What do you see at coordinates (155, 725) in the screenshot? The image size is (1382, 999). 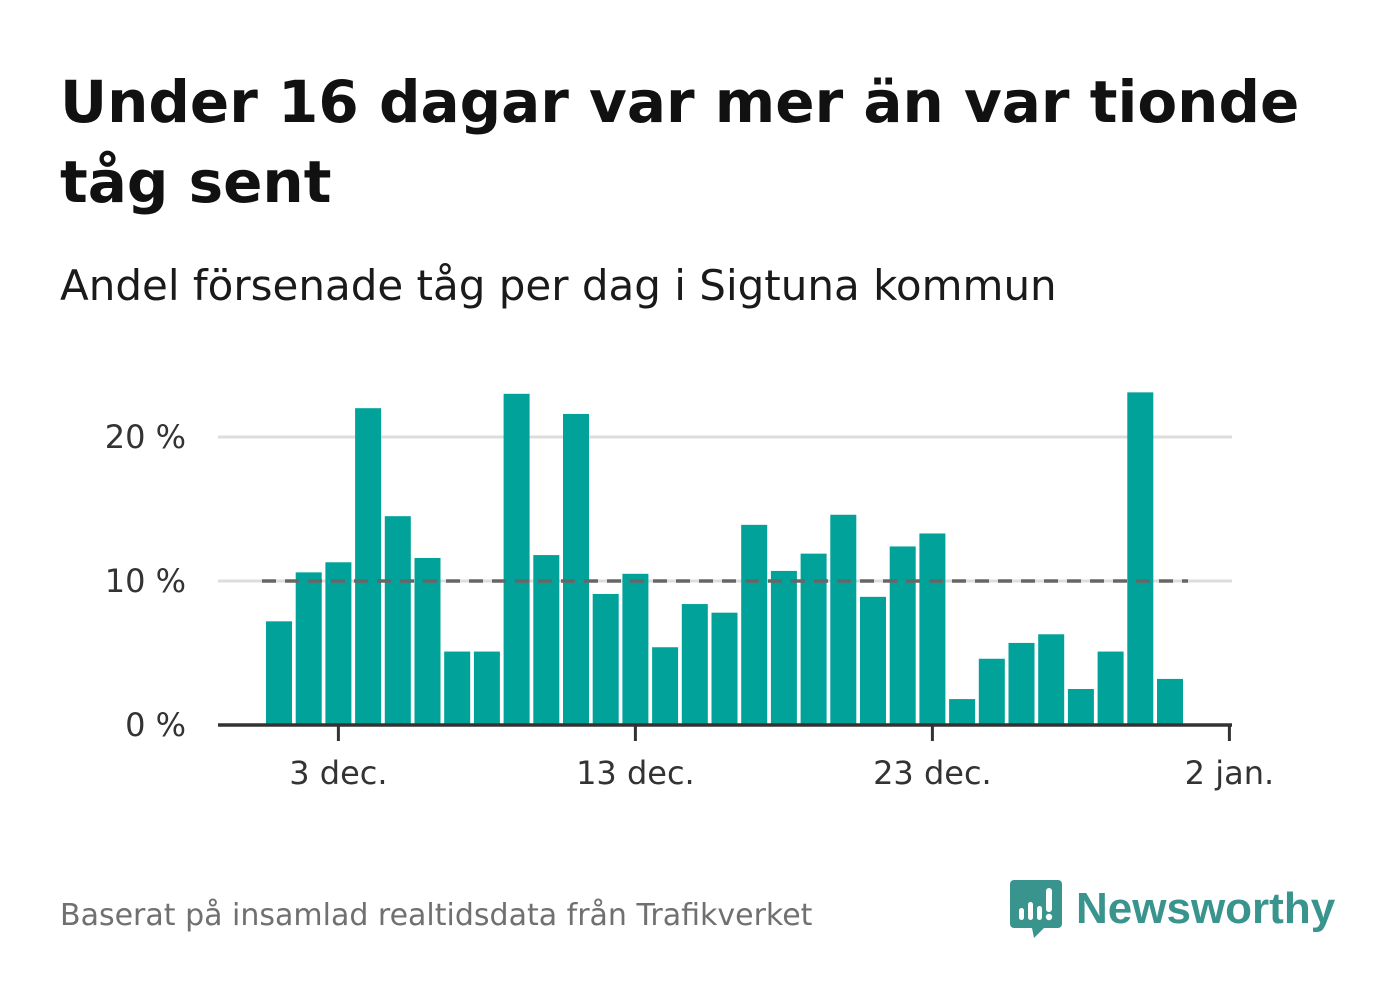 I see `y-tick-label: 0 %` at bounding box center [155, 725].